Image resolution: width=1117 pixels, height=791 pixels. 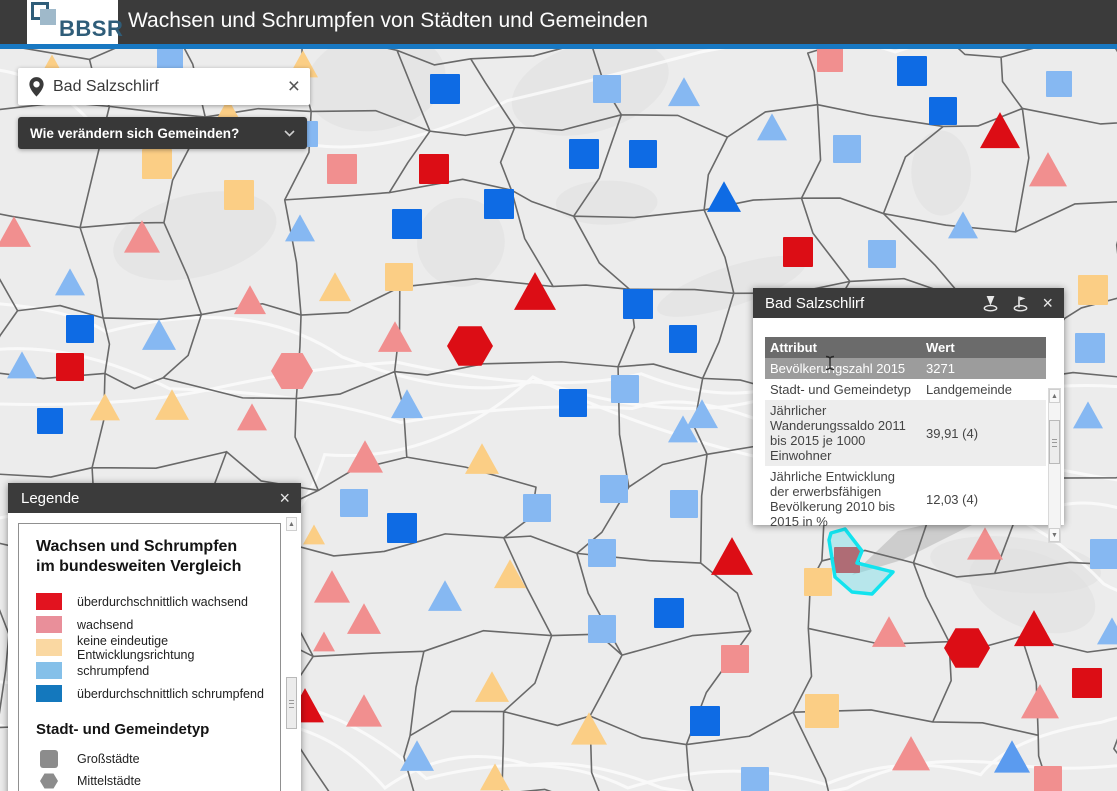 What do you see at coordinates (154, 498) in the screenshot?
I see `legend-header: Legende ×` at bounding box center [154, 498].